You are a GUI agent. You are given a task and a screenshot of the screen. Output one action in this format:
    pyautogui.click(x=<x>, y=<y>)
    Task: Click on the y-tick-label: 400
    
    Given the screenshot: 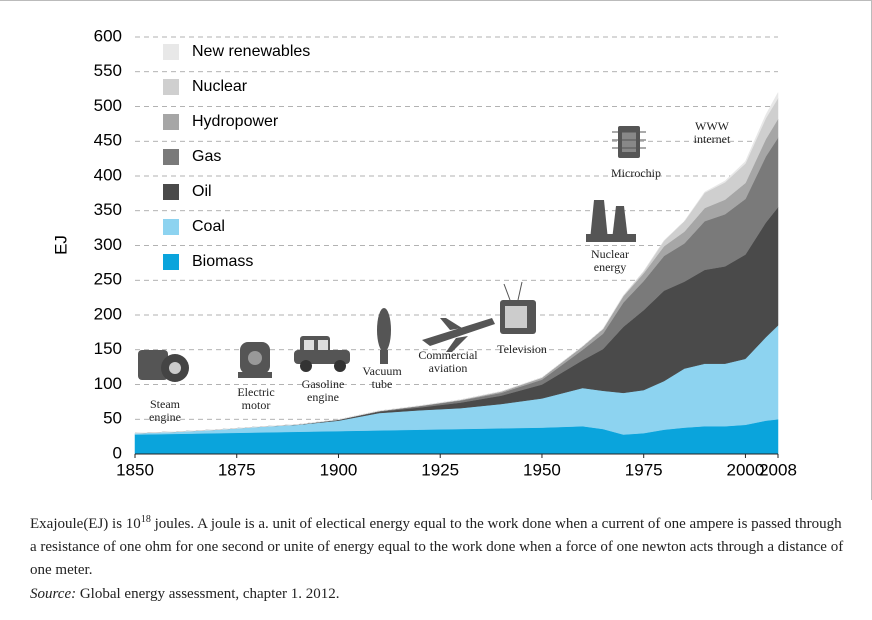 What is the action you would take?
    pyautogui.click(x=108, y=174)
    